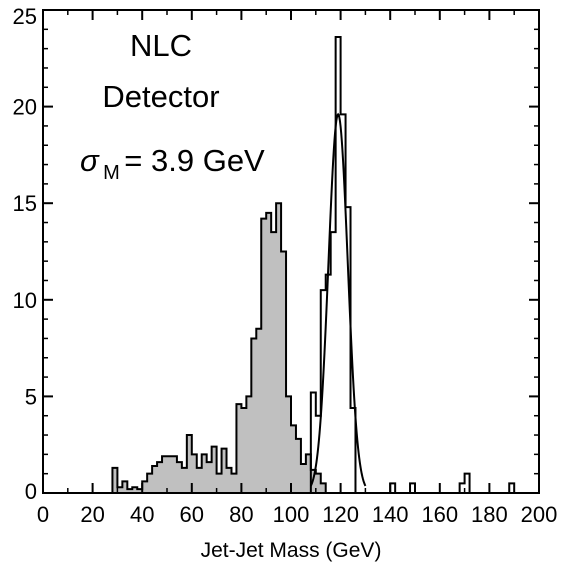 The width and height of the screenshot is (567, 569). I want to click on annotation-line-2: Detector, so click(160, 96).